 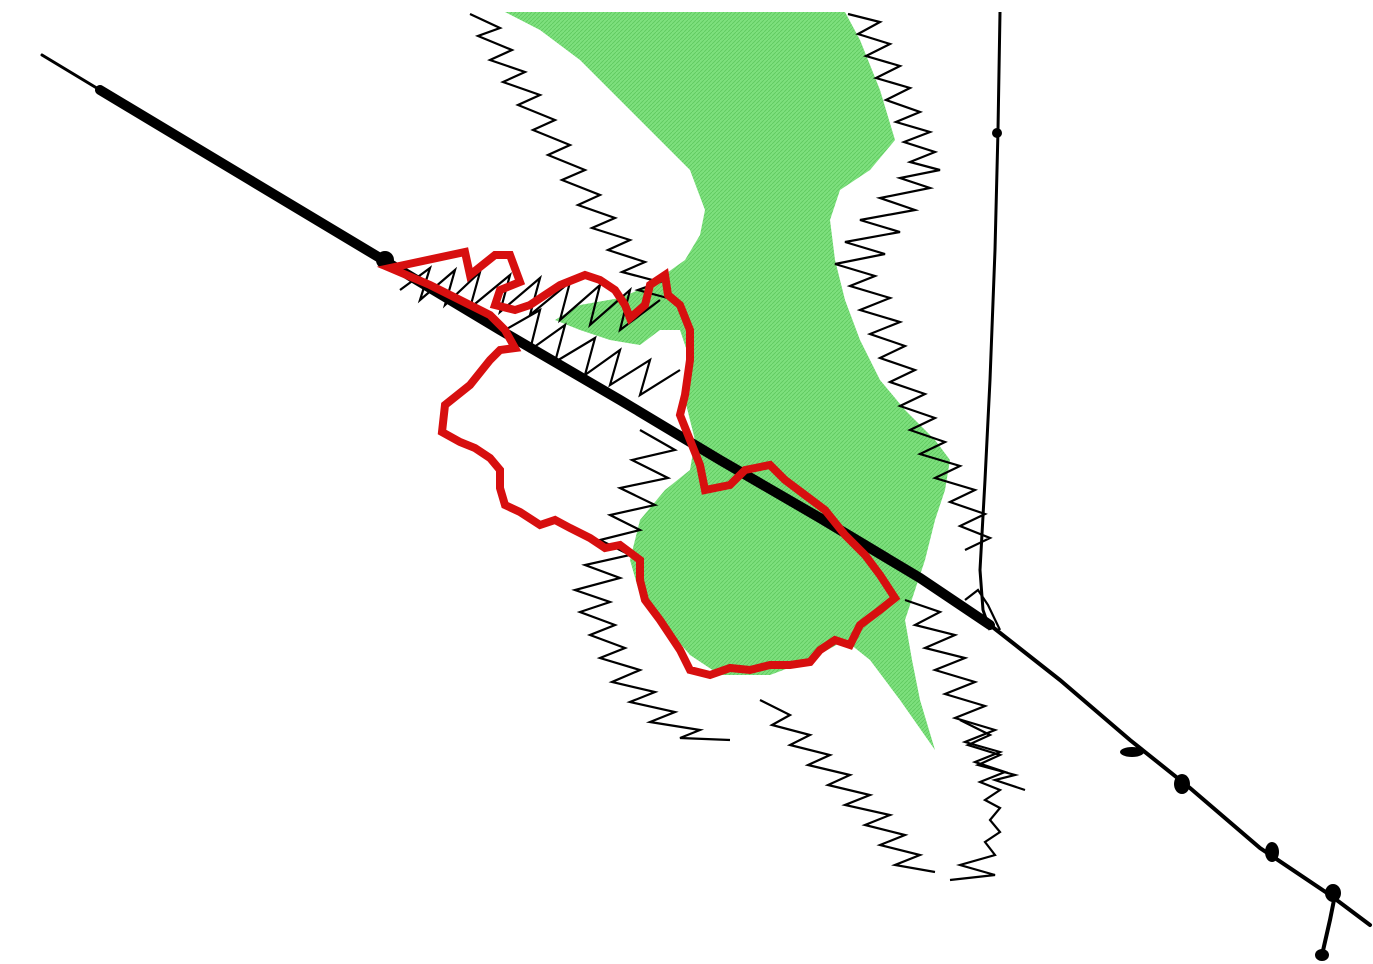 I want to click on main-road-thin-west, so click(x=71, y=72).